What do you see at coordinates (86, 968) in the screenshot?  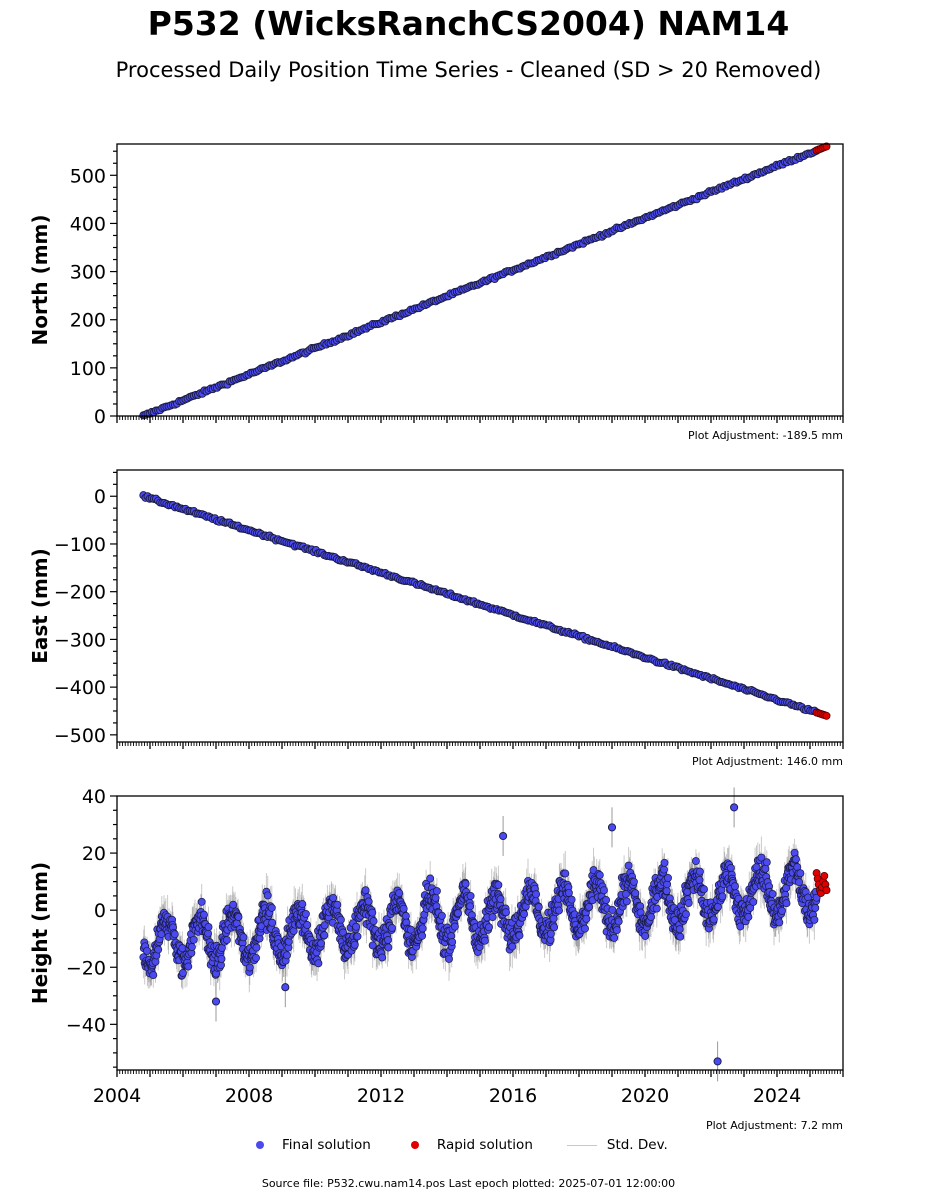 I see `y-tick-label: −20` at bounding box center [86, 968].